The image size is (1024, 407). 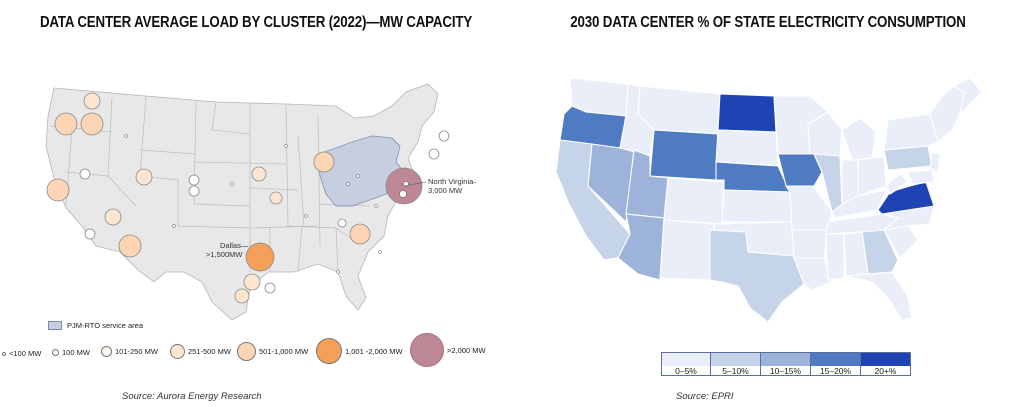 I want to click on cluster-kc, so click(x=276, y=198).